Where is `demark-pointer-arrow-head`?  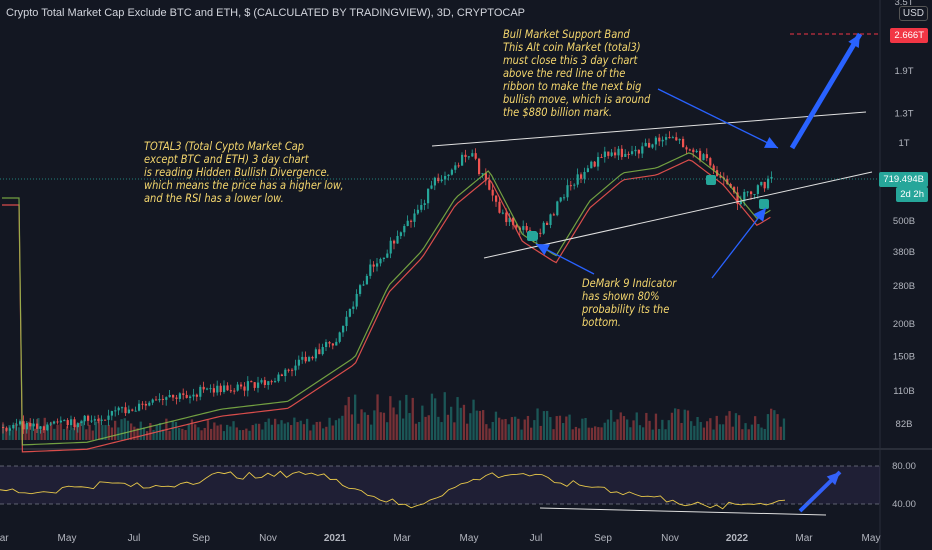 demark-pointer-arrow-head is located at coordinates (543, 250).